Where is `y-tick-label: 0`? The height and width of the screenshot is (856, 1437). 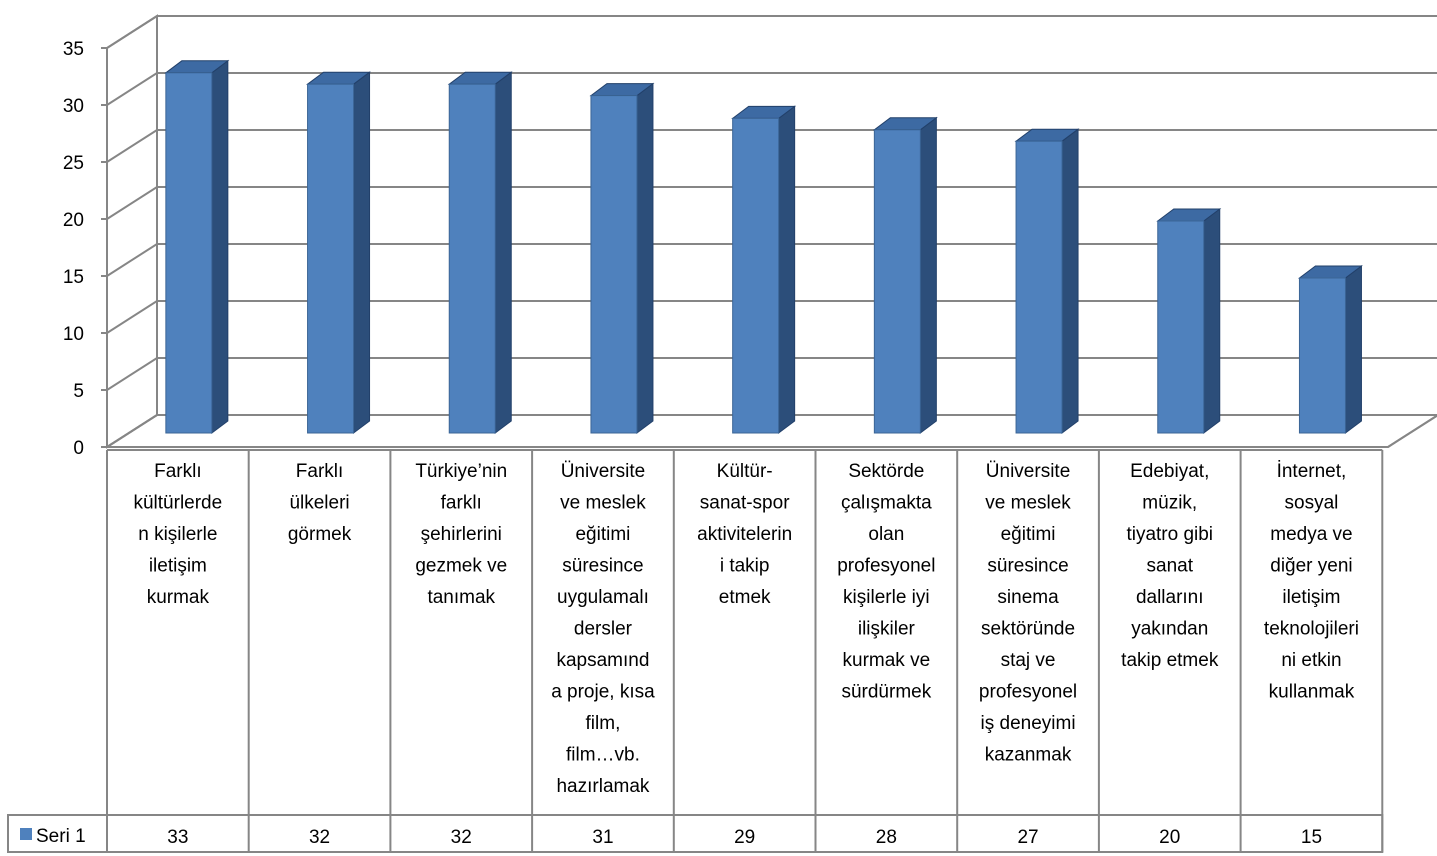
y-tick-label: 0 is located at coordinates (78, 448).